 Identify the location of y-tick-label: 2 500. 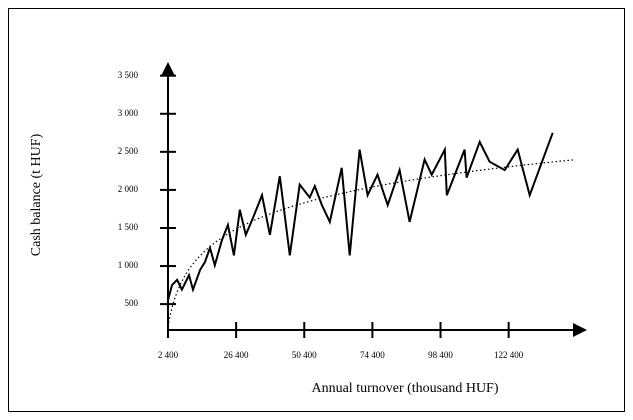
(128, 151).